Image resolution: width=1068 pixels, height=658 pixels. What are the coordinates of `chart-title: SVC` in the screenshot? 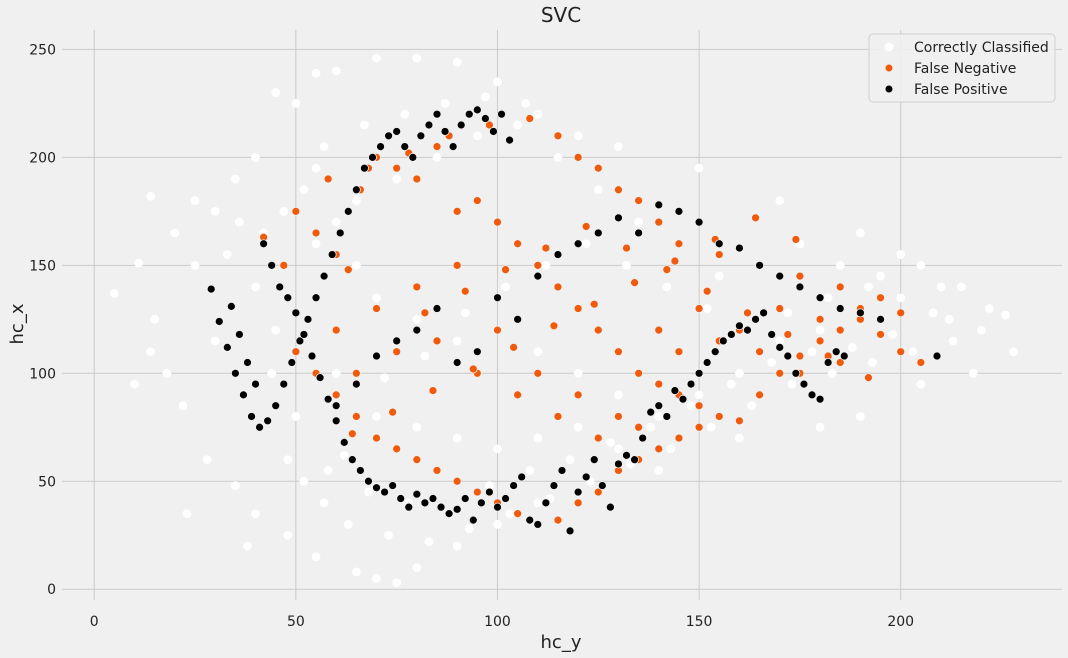 It's located at (561, 15).